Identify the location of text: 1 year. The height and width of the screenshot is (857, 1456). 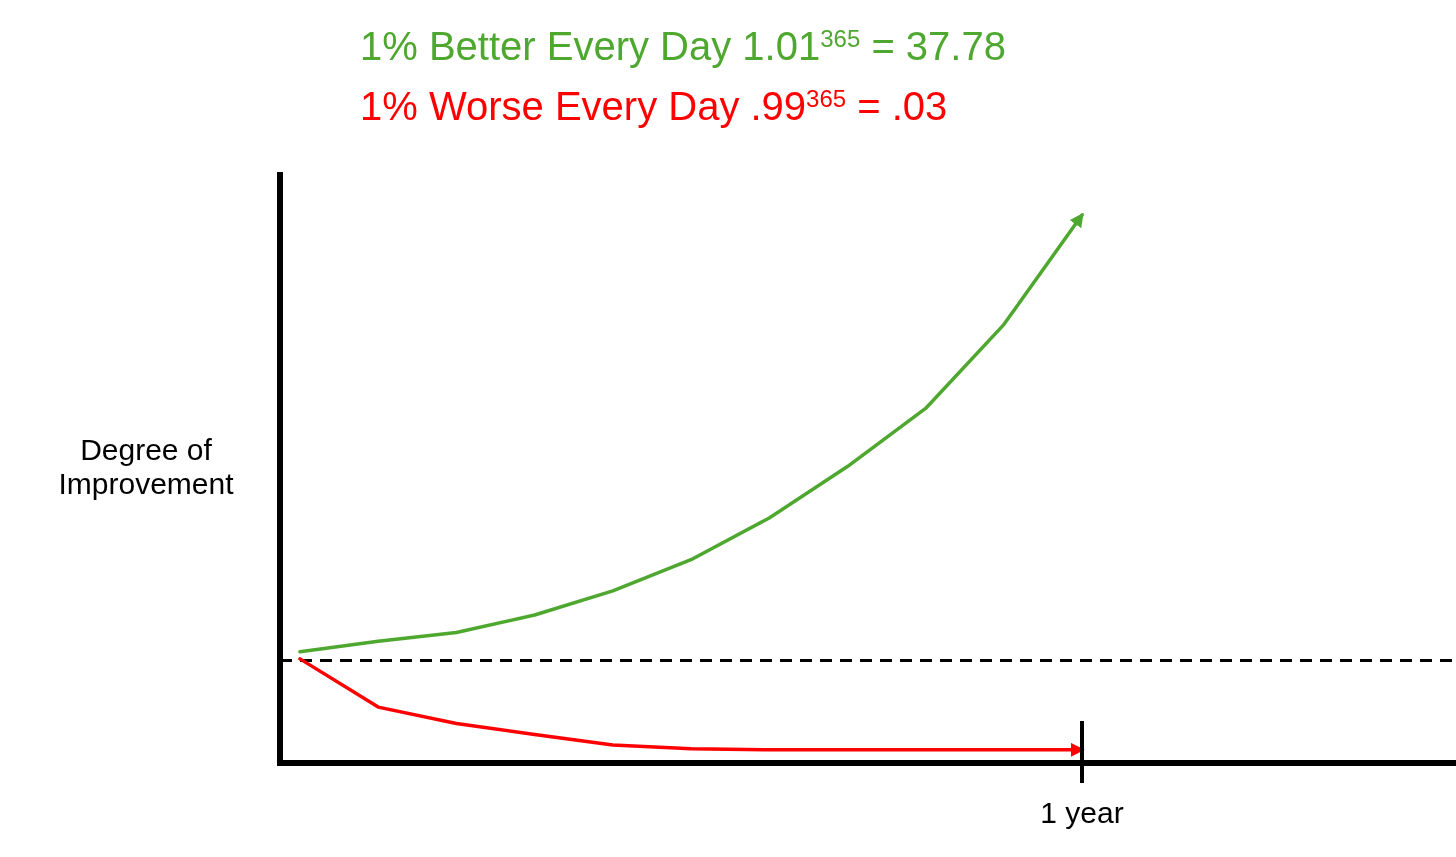
(1082, 812).